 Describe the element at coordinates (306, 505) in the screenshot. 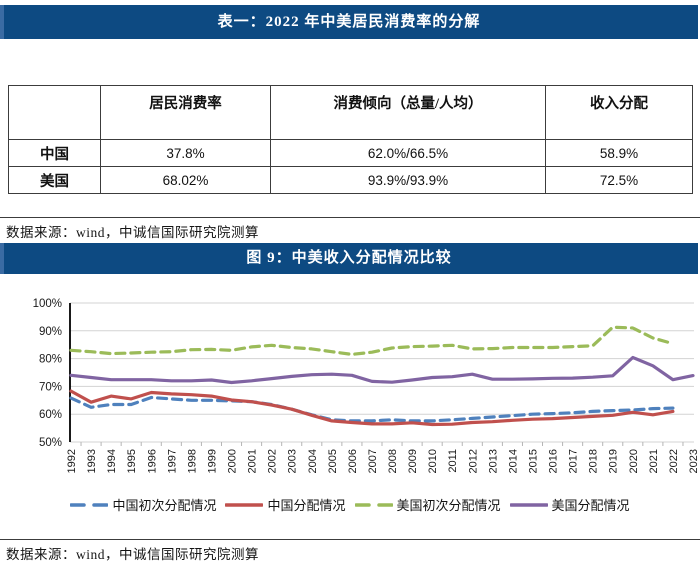

I see `legend-label: 中国分配情况` at that location.